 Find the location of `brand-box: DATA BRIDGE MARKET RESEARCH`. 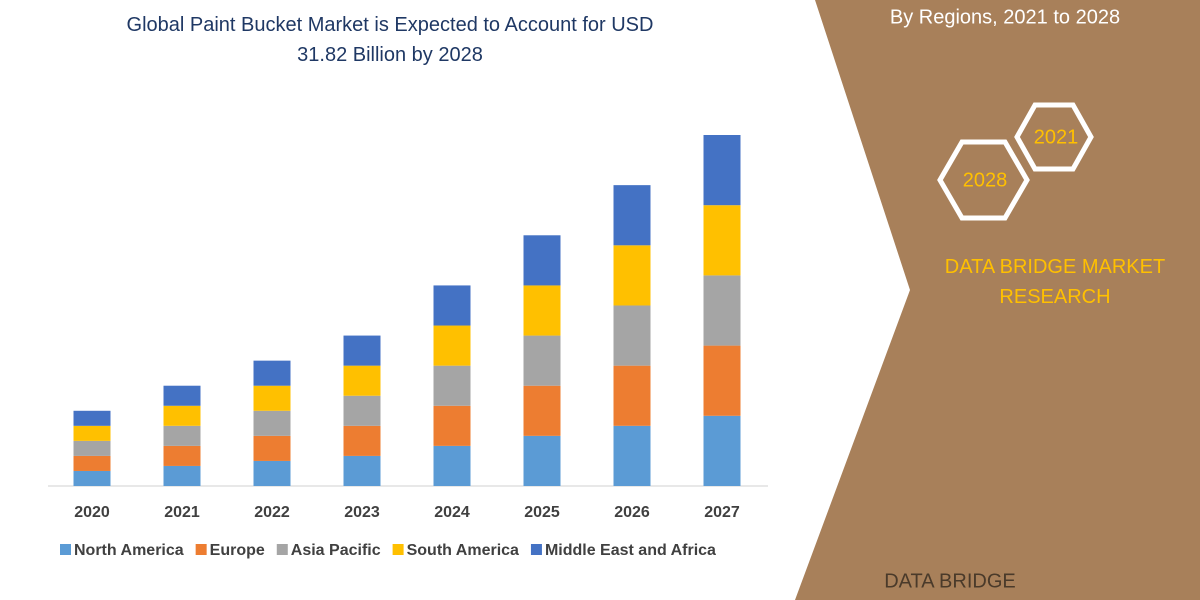

brand-box: DATA BRIDGE MARKET RESEARCH is located at coordinates (1055, 282).